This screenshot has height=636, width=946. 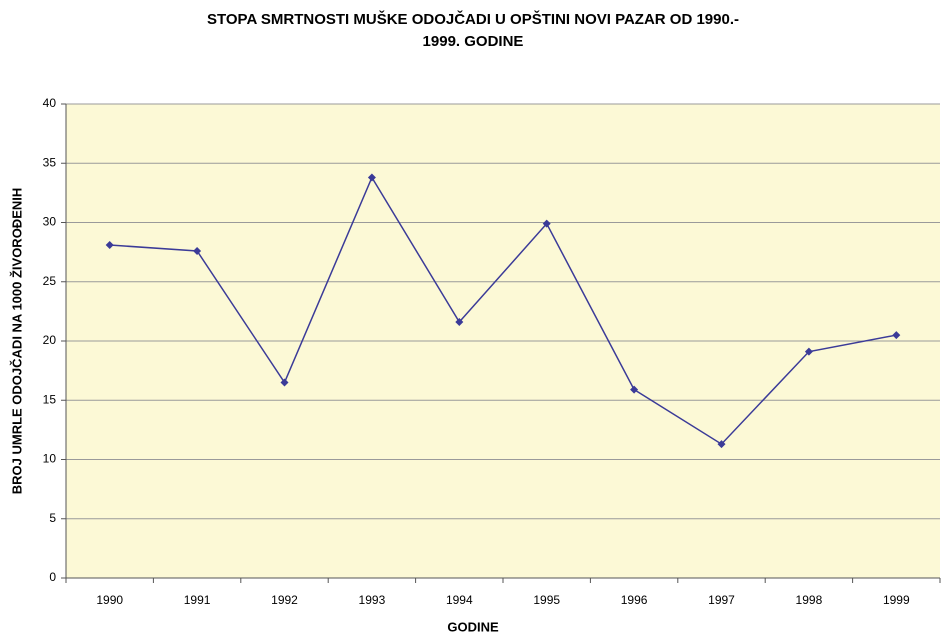 What do you see at coordinates (473, 41) in the screenshot?
I see `chart-title: 1999. GODINE` at bounding box center [473, 41].